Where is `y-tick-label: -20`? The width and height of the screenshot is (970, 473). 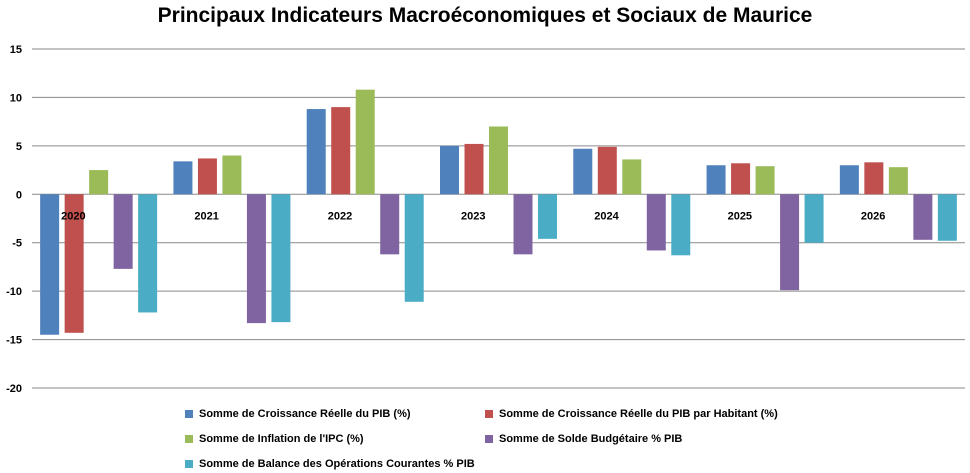
y-tick-label: -20 is located at coordinates (14, 389).